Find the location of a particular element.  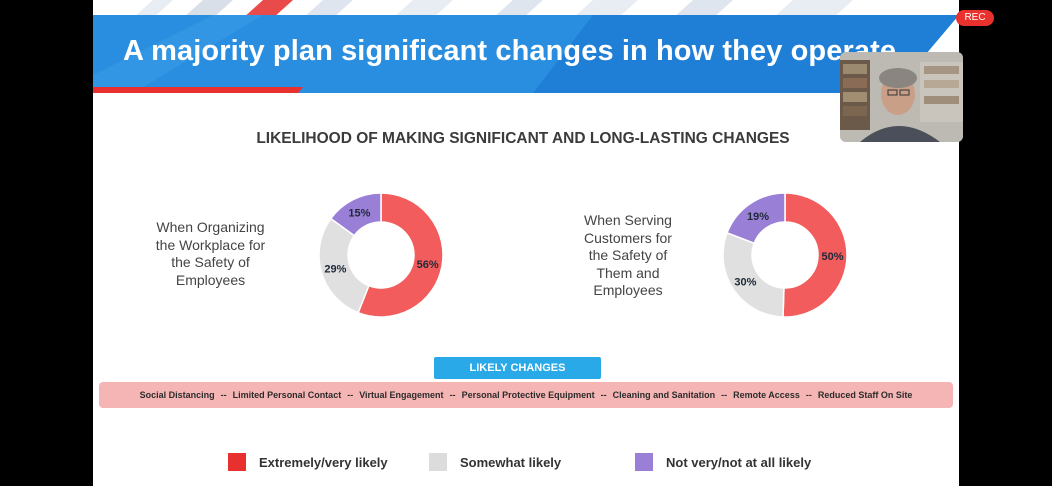

legend-not-likely: Not very/not at all likely is located at coordinates (723, 462).